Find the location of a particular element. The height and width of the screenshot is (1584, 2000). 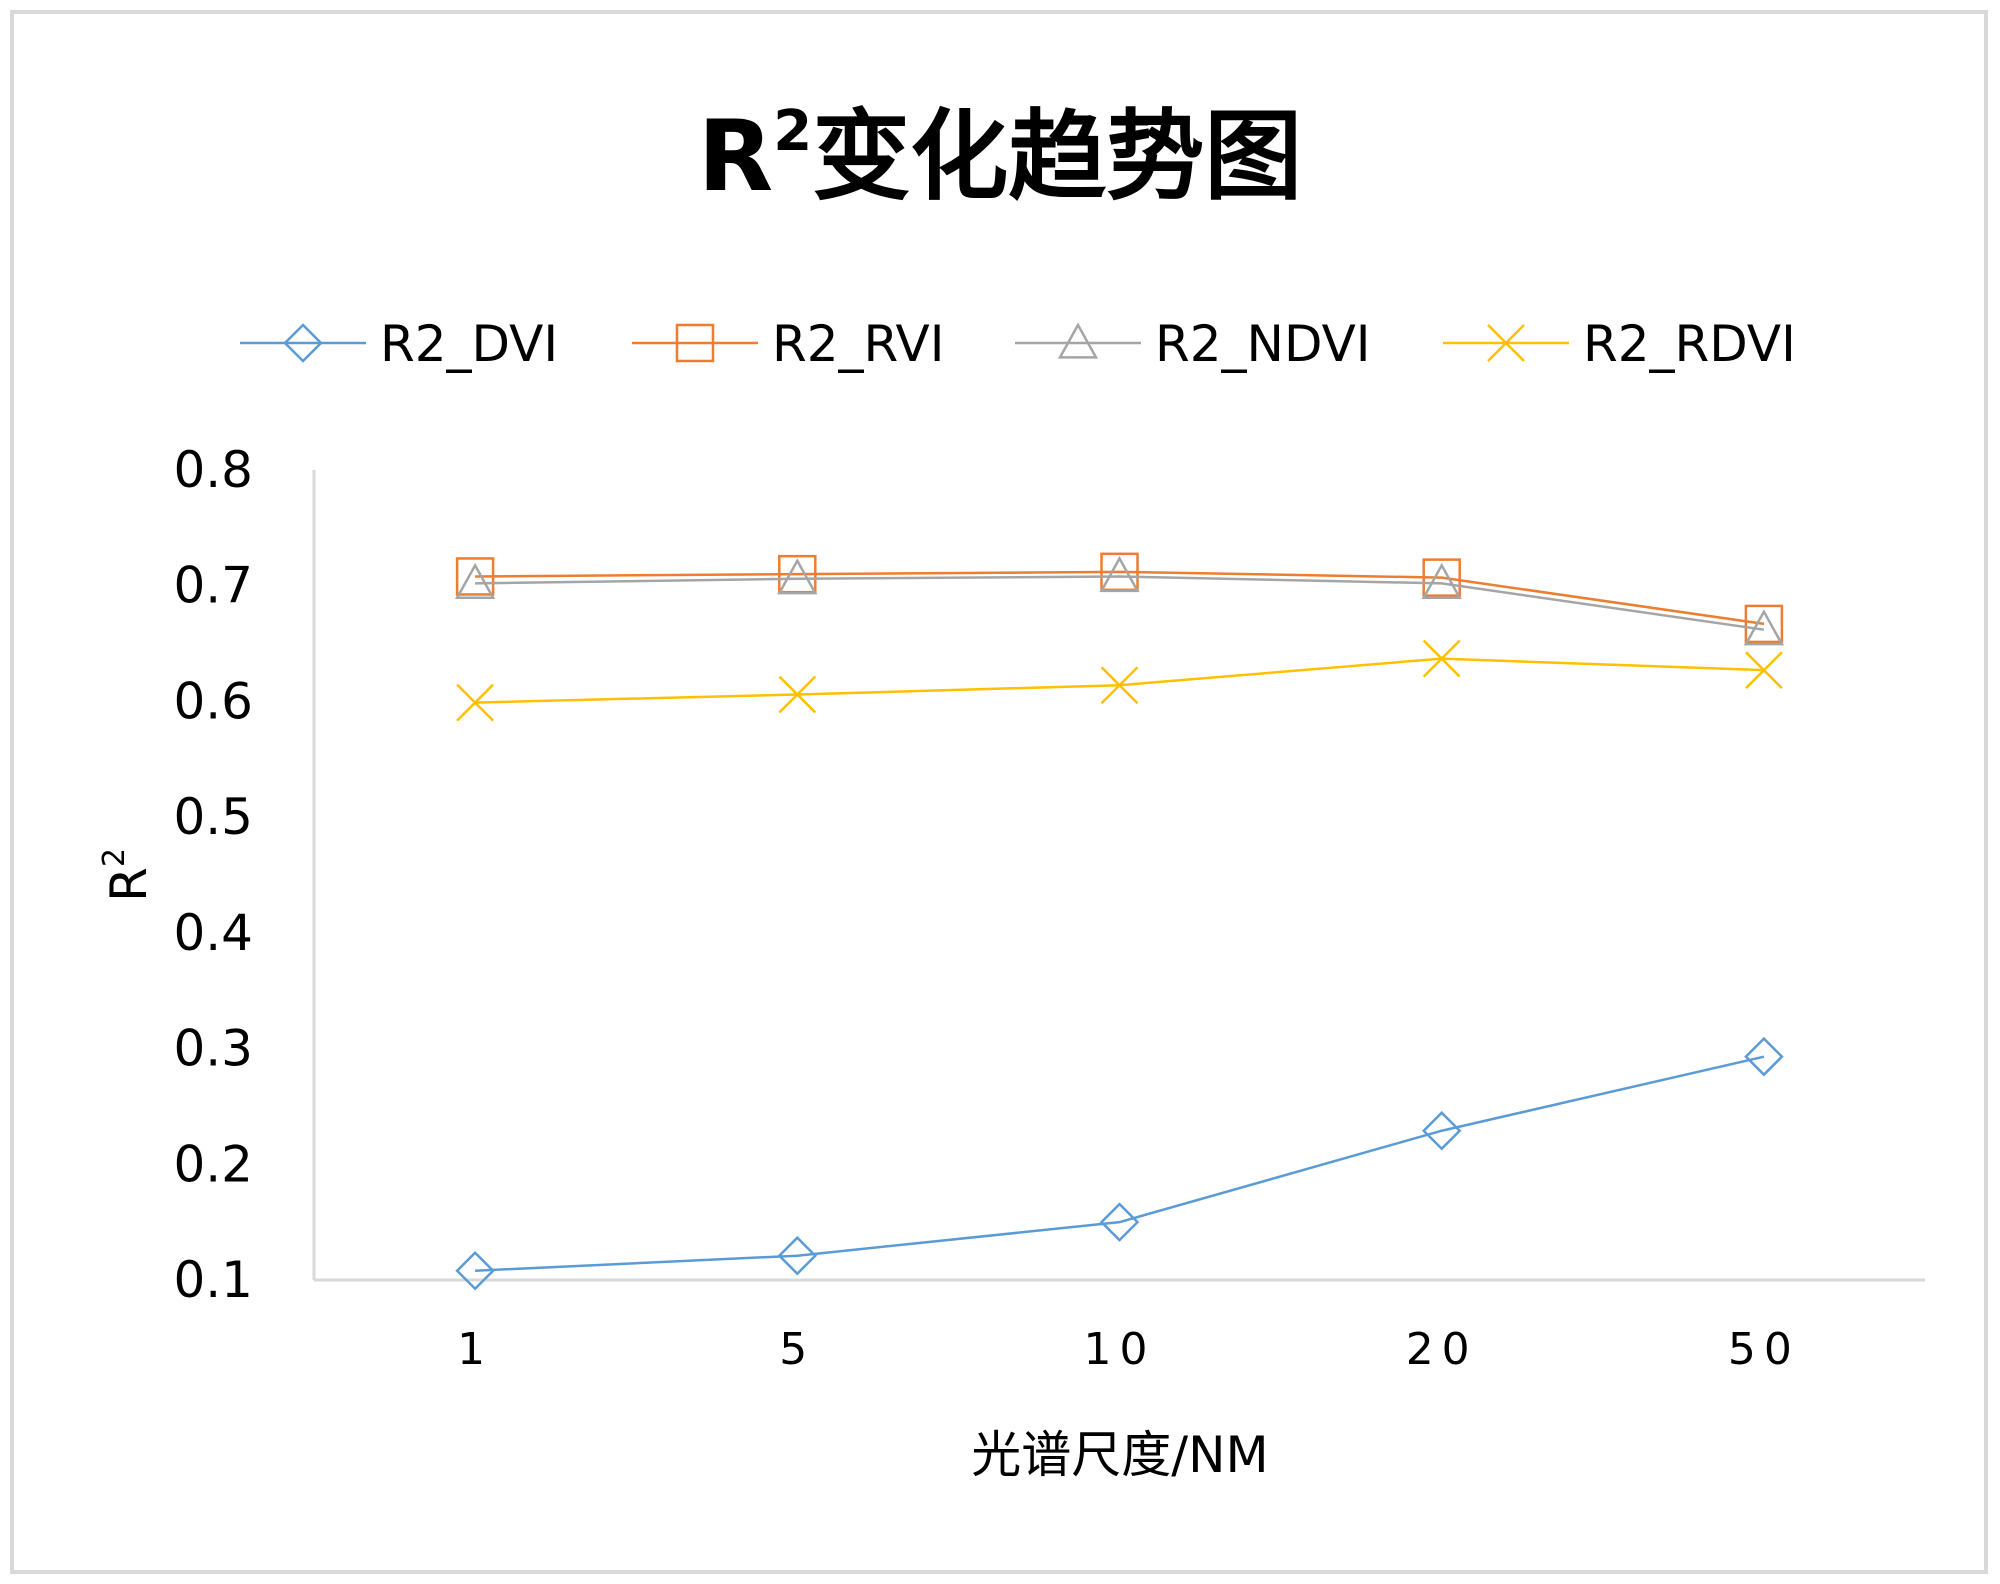

x-tick-label: 5 is located at coordinates (797, 1349).